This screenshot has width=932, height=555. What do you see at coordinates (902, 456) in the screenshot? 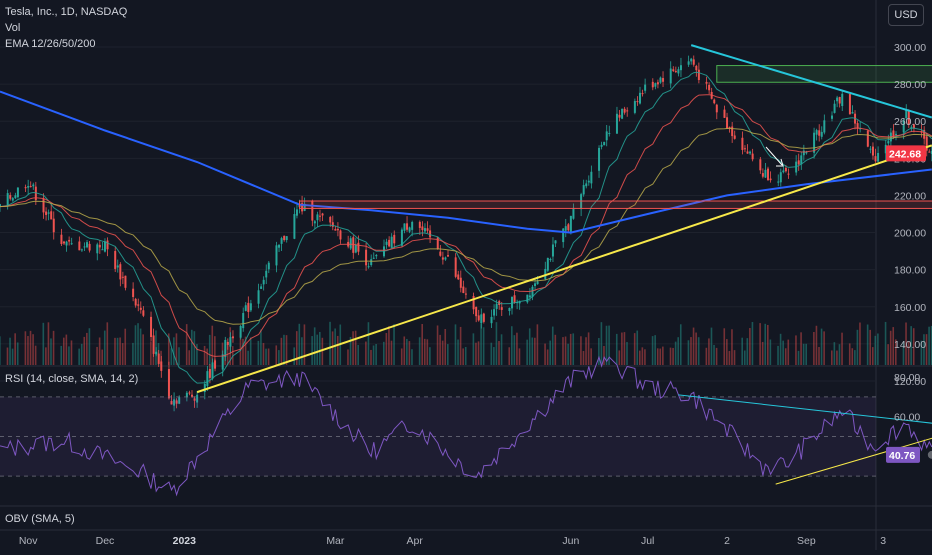
I see `rsi-value-label: 40.76` at bounding box center [902, 456].